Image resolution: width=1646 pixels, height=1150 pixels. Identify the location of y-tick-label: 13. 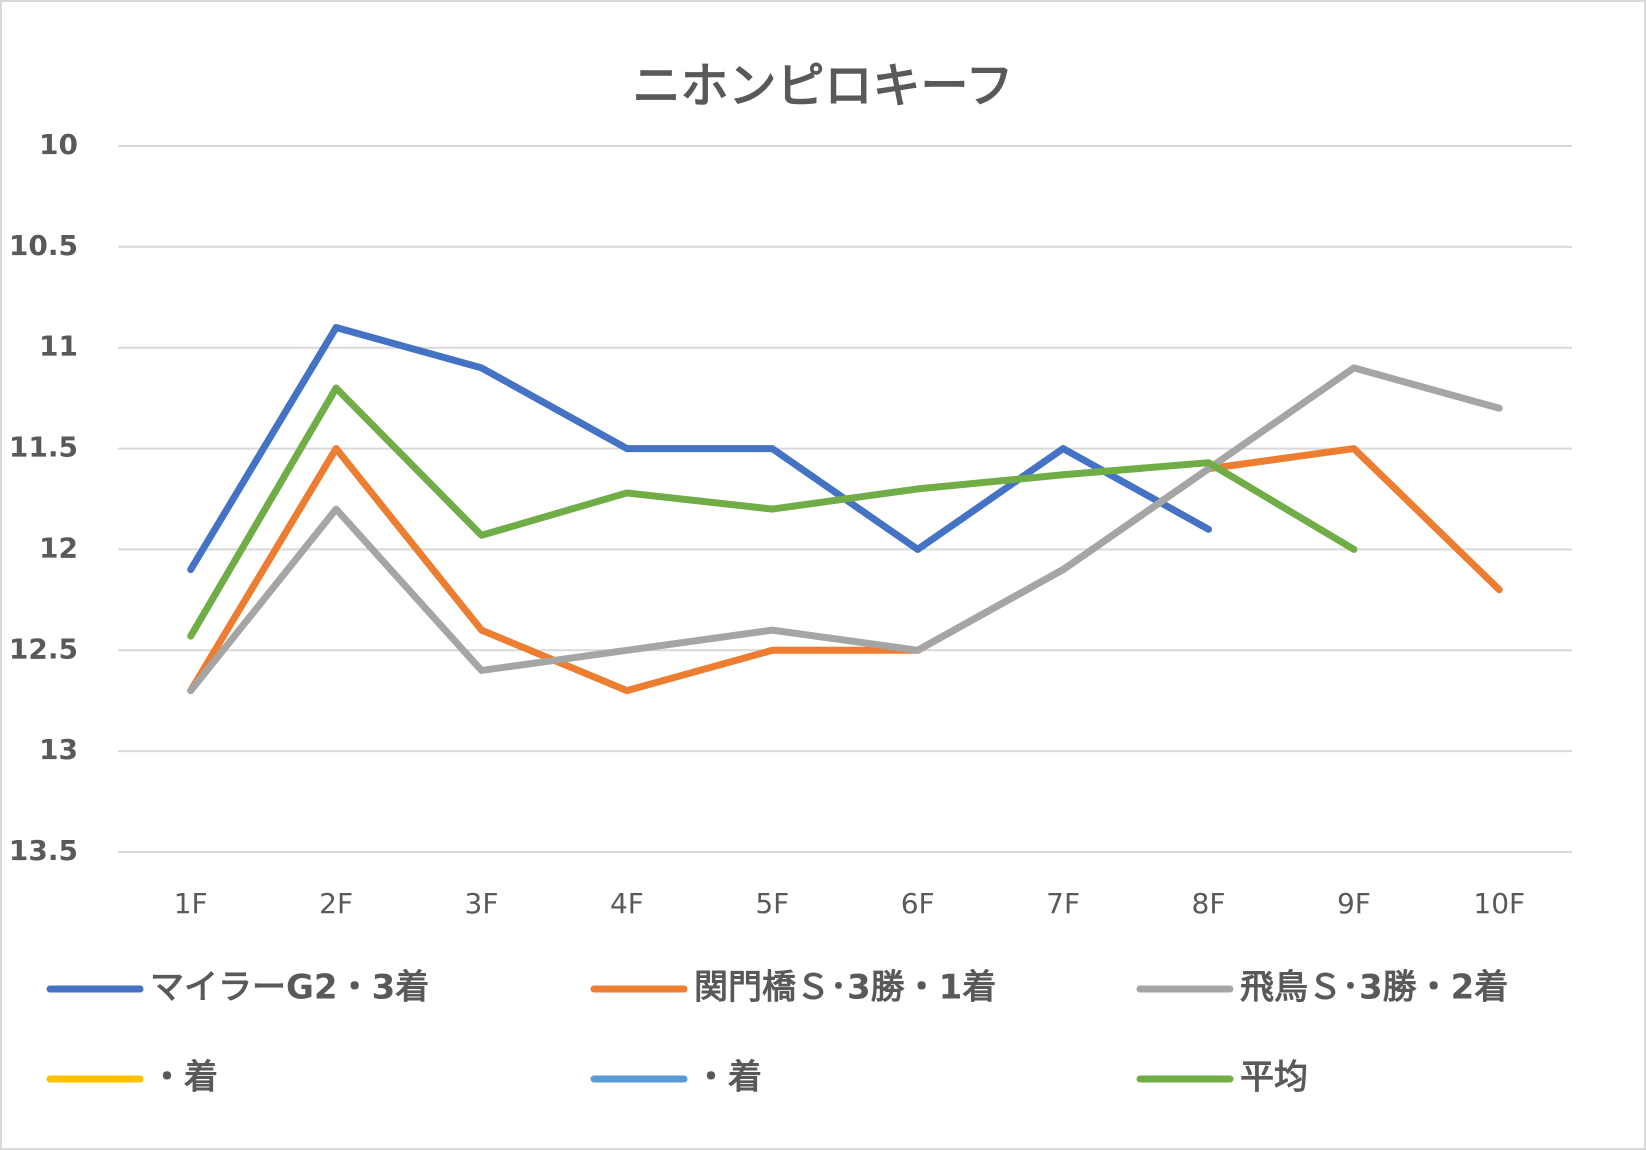
(58, 749).